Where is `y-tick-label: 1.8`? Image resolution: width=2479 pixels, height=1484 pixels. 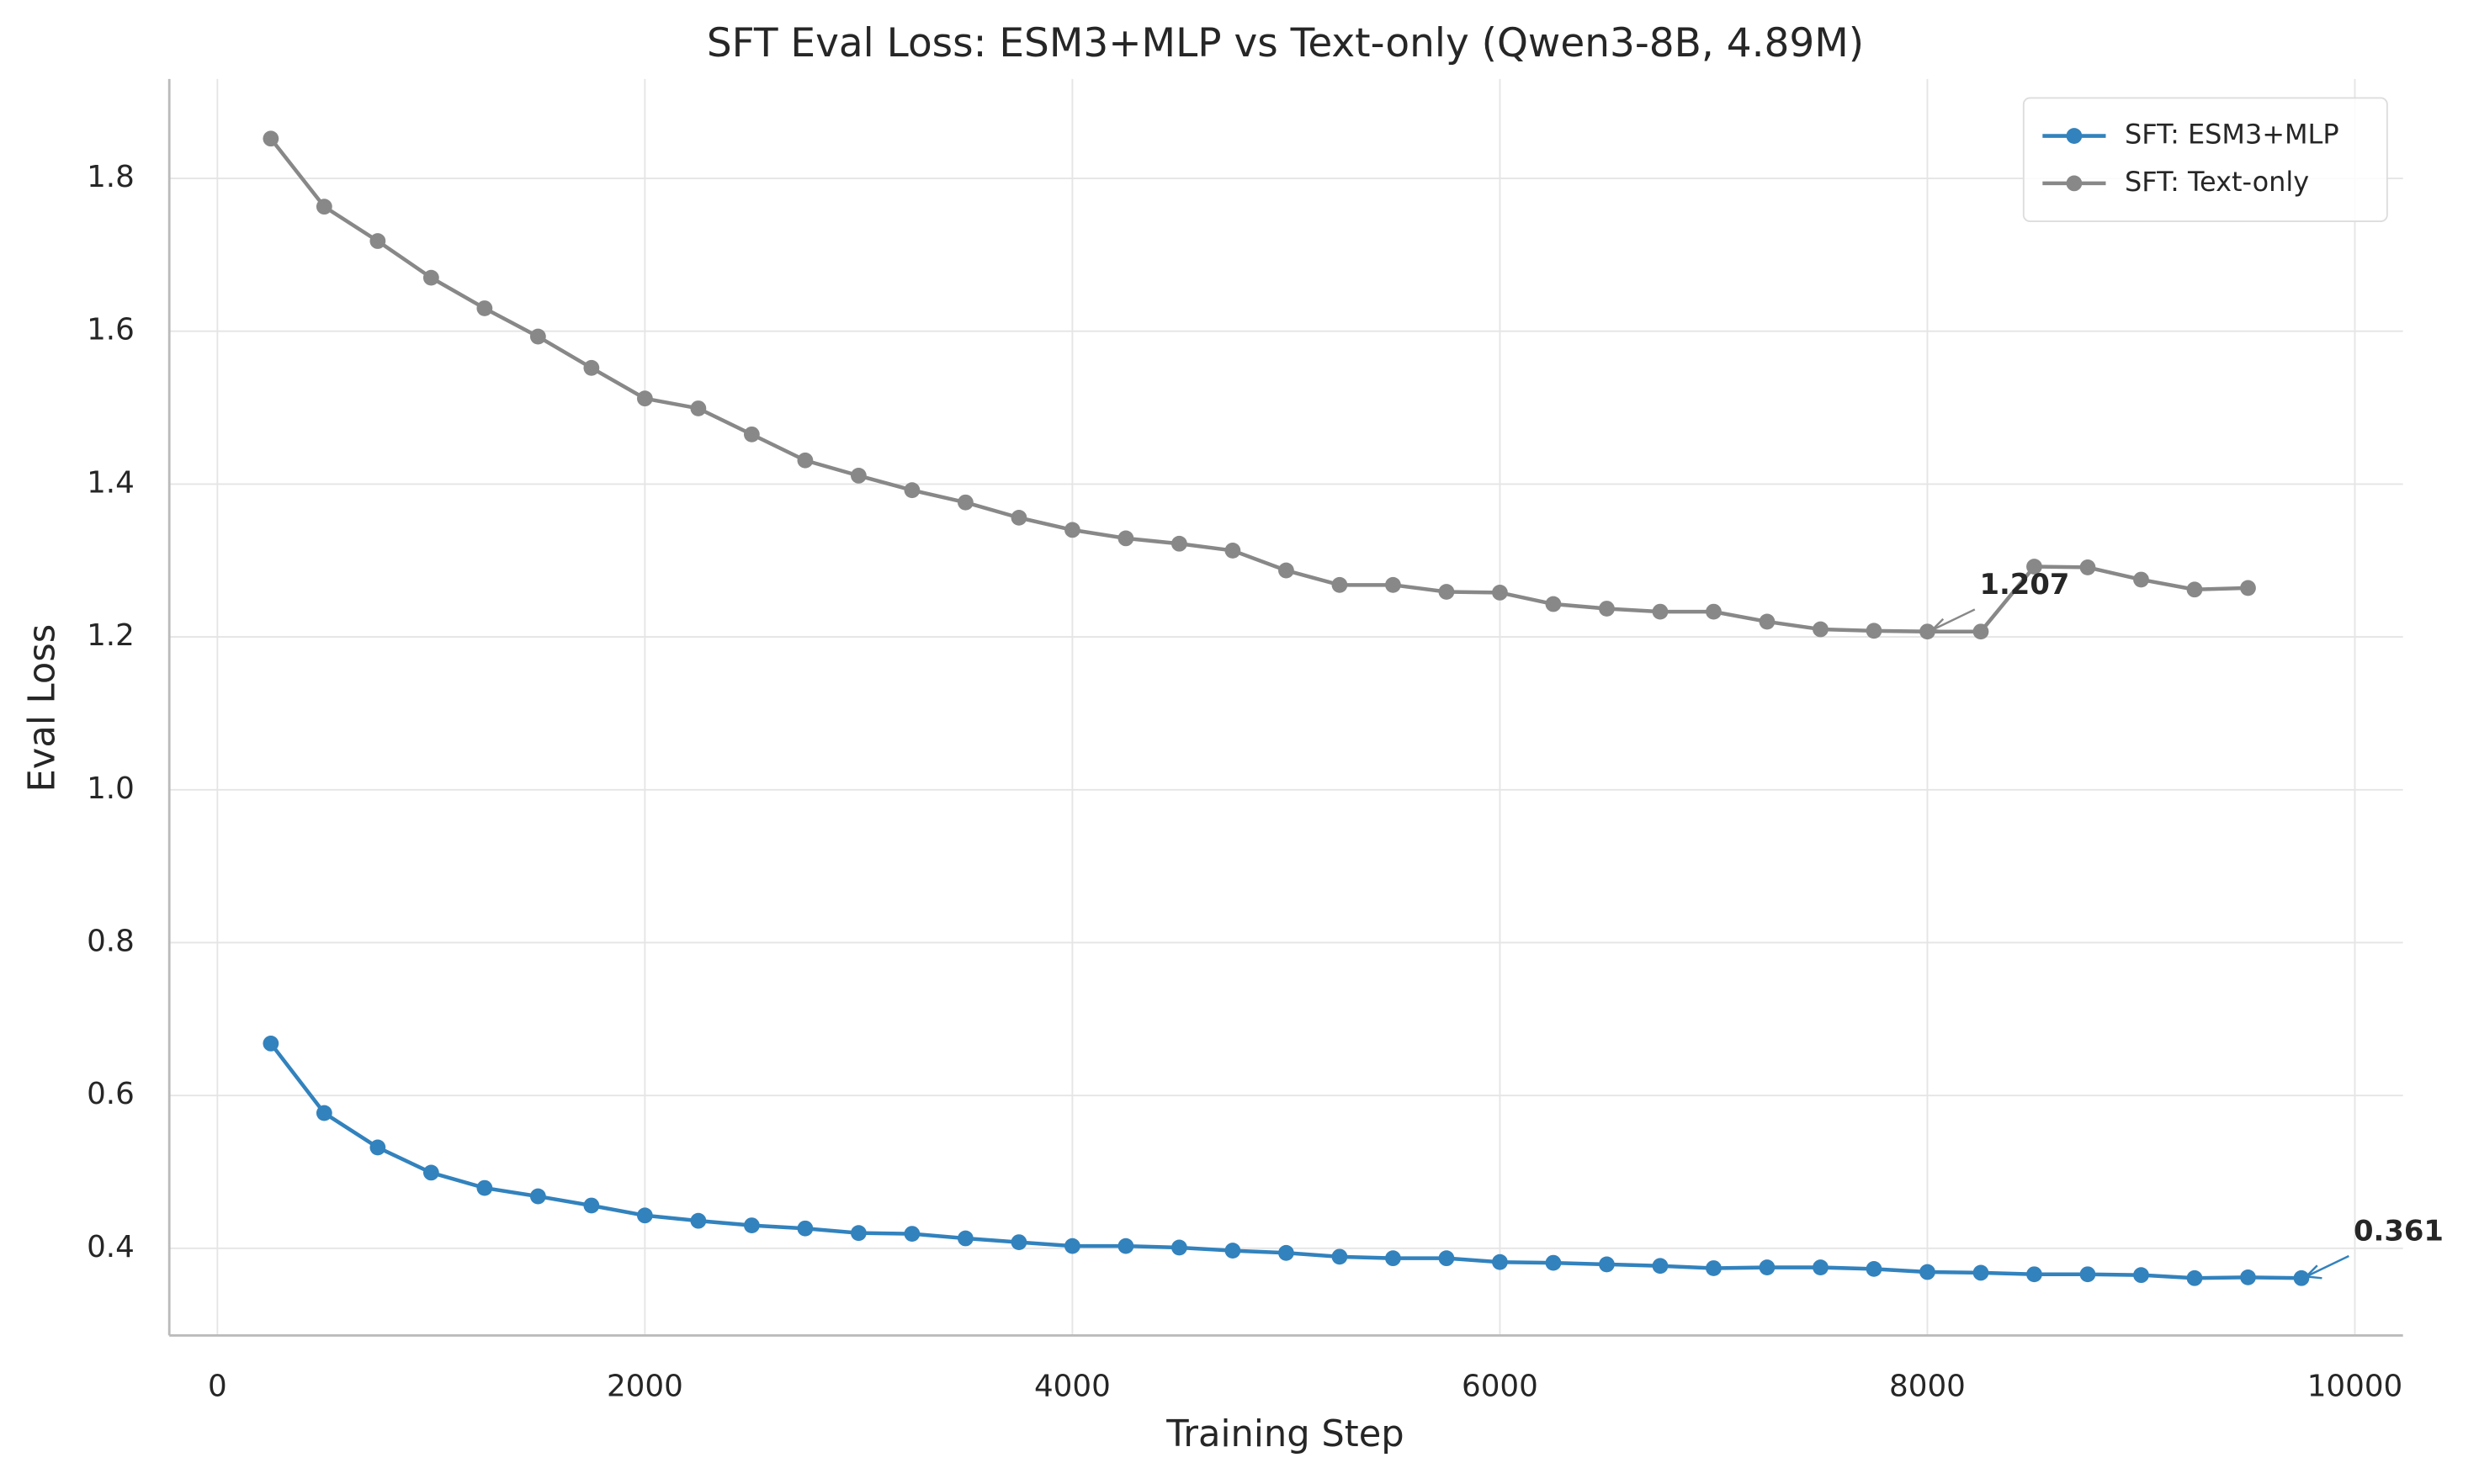
y-tick-label: 1.8 is located at coordinates (111, 177).